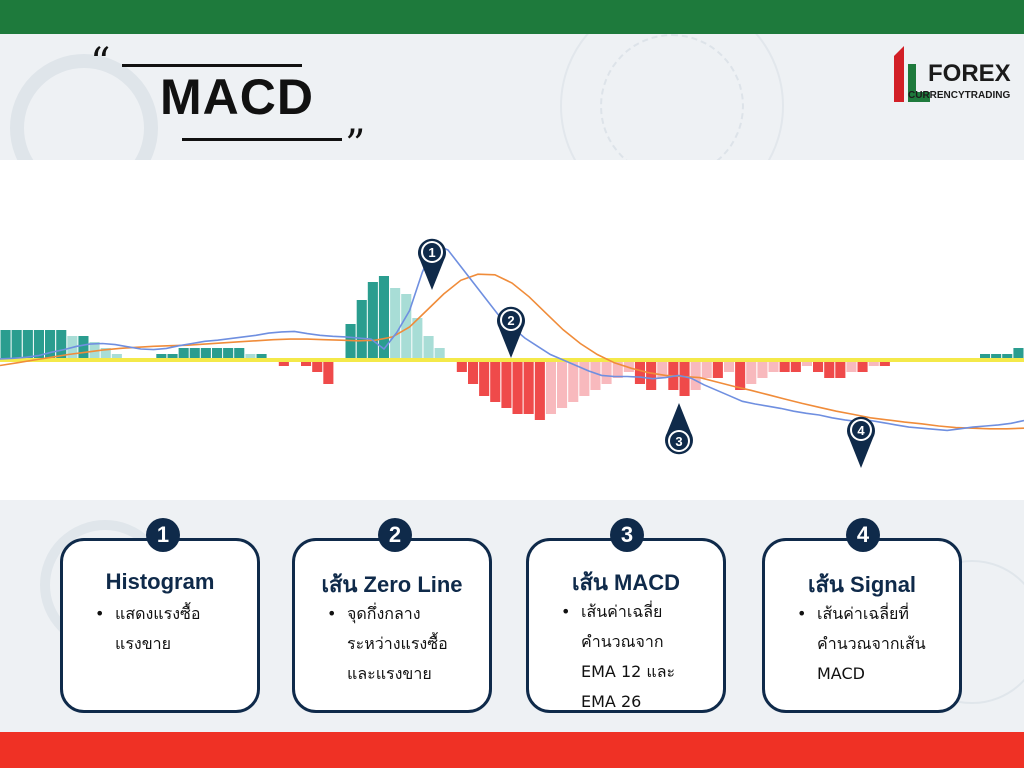 This screenshot has height=768, width=1024. What do you see at coordinates (912, 74) in the screenshot?
I see `logo-mark-icon` at bounding box center [912, 74].